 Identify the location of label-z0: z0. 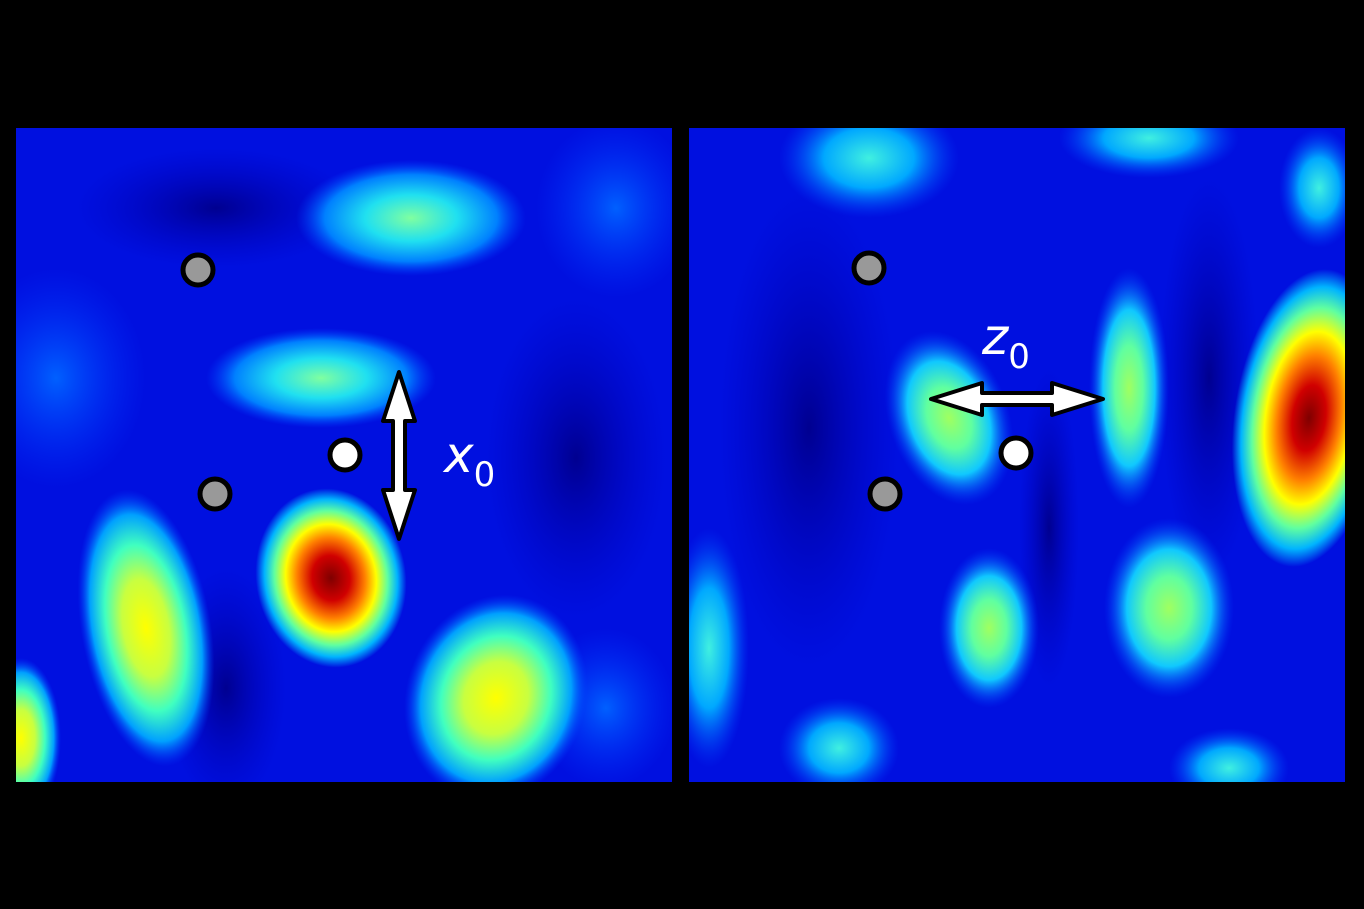
(1006, 343).